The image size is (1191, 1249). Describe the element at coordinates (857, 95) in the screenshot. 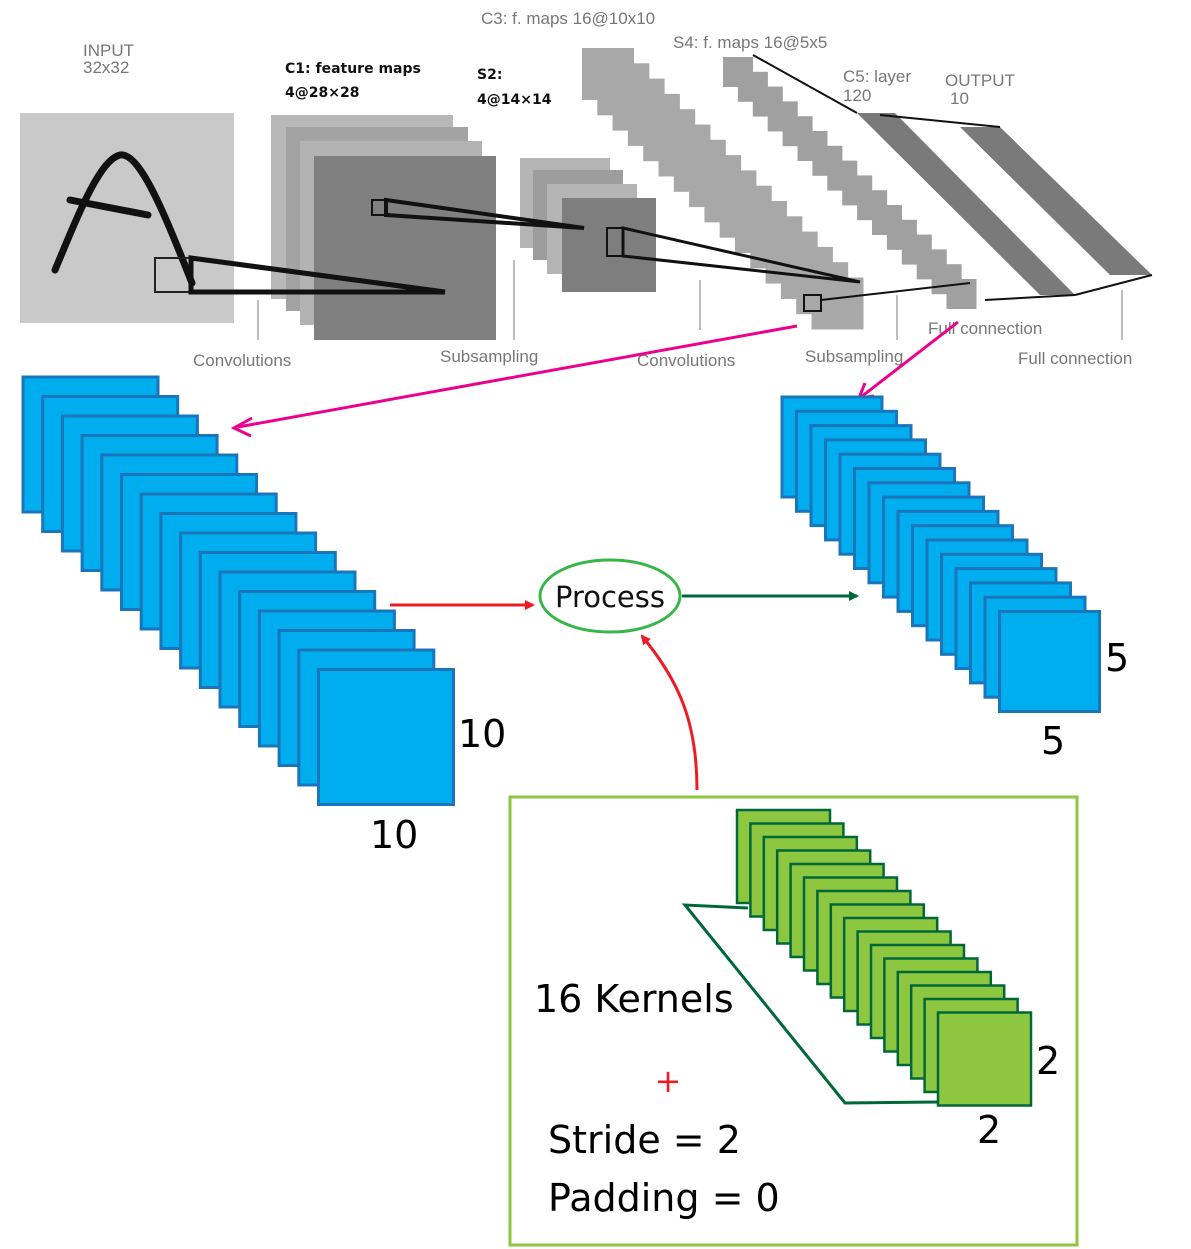

I see `c5-size-label: 120` at that location.